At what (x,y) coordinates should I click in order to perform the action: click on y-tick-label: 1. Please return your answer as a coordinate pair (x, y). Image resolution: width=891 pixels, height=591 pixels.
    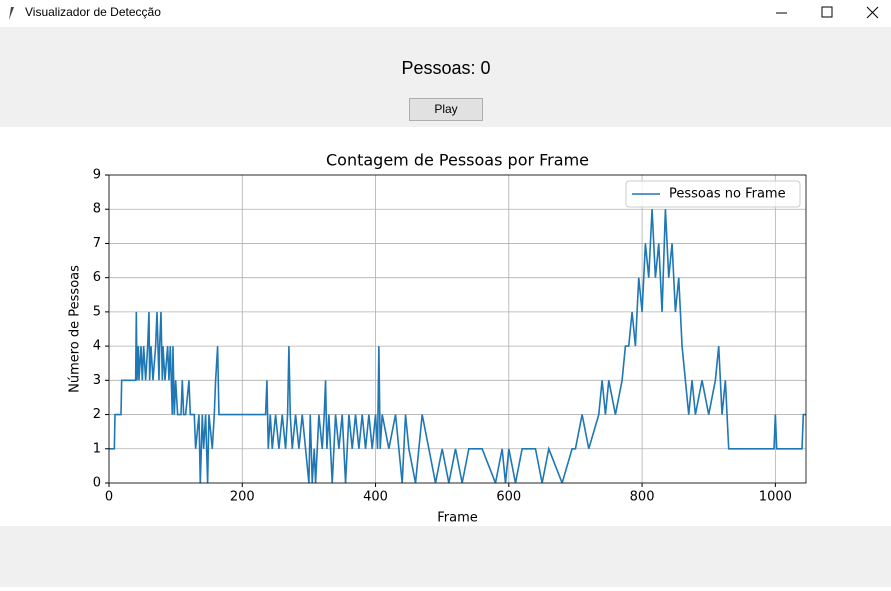
    Looking at the image, I should click on (97, 448).